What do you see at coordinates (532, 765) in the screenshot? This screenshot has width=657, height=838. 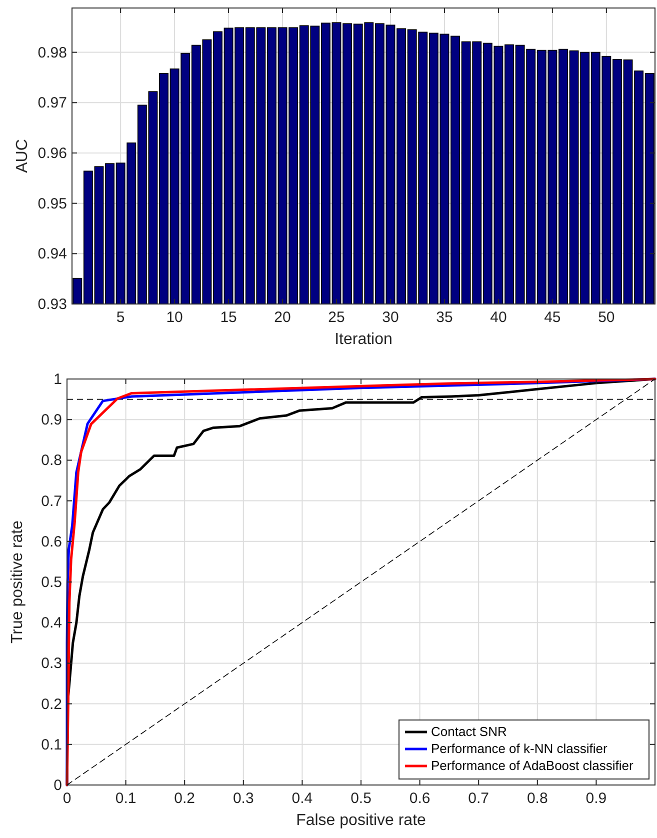 I see `legend-label: Performance of AdaBoost classifier` at bounding box center [532, 765].